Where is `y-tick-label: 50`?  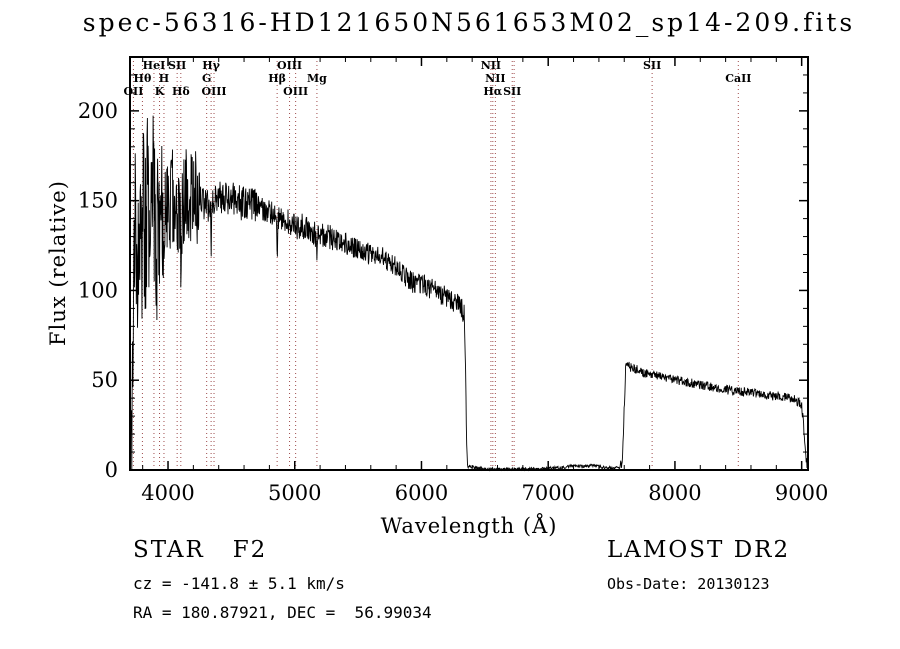 y-tick-label: 50 is located at coordinates (104, 380).